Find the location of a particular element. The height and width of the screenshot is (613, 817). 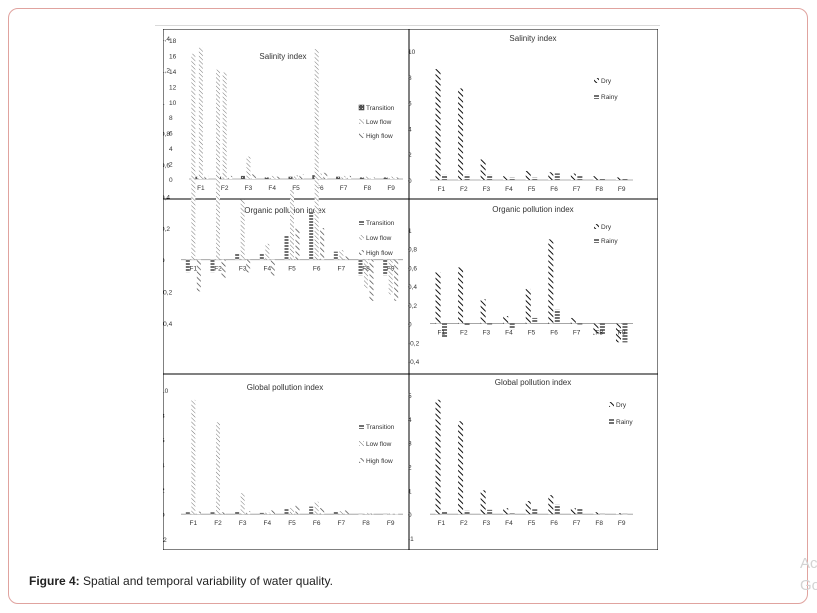

side-overlay-text: Ac Go is located at coordinates (808, 575).